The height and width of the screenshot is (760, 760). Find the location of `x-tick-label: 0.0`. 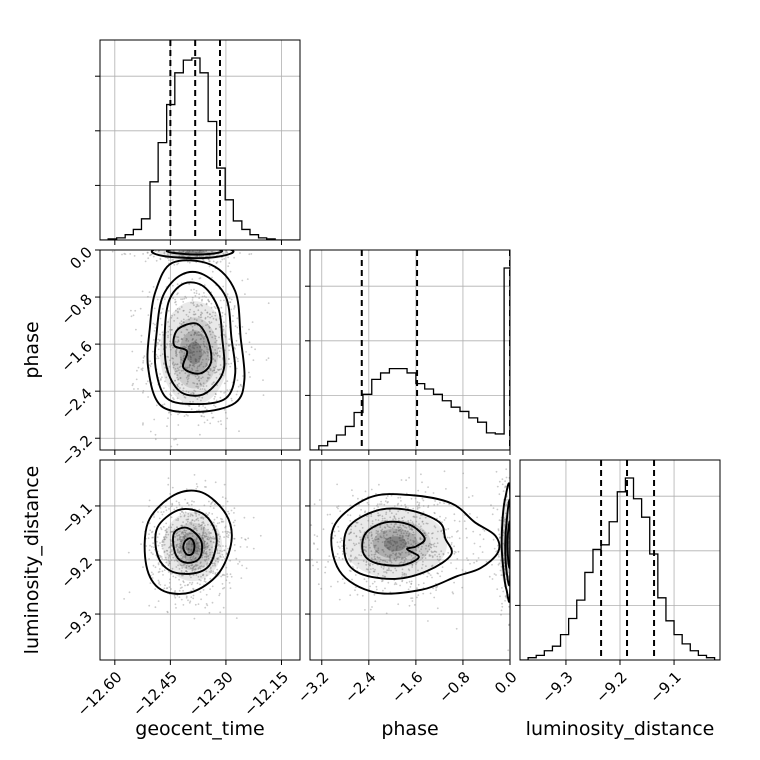

x-tick-label: 0.0 is located at coordinates (506, 683).